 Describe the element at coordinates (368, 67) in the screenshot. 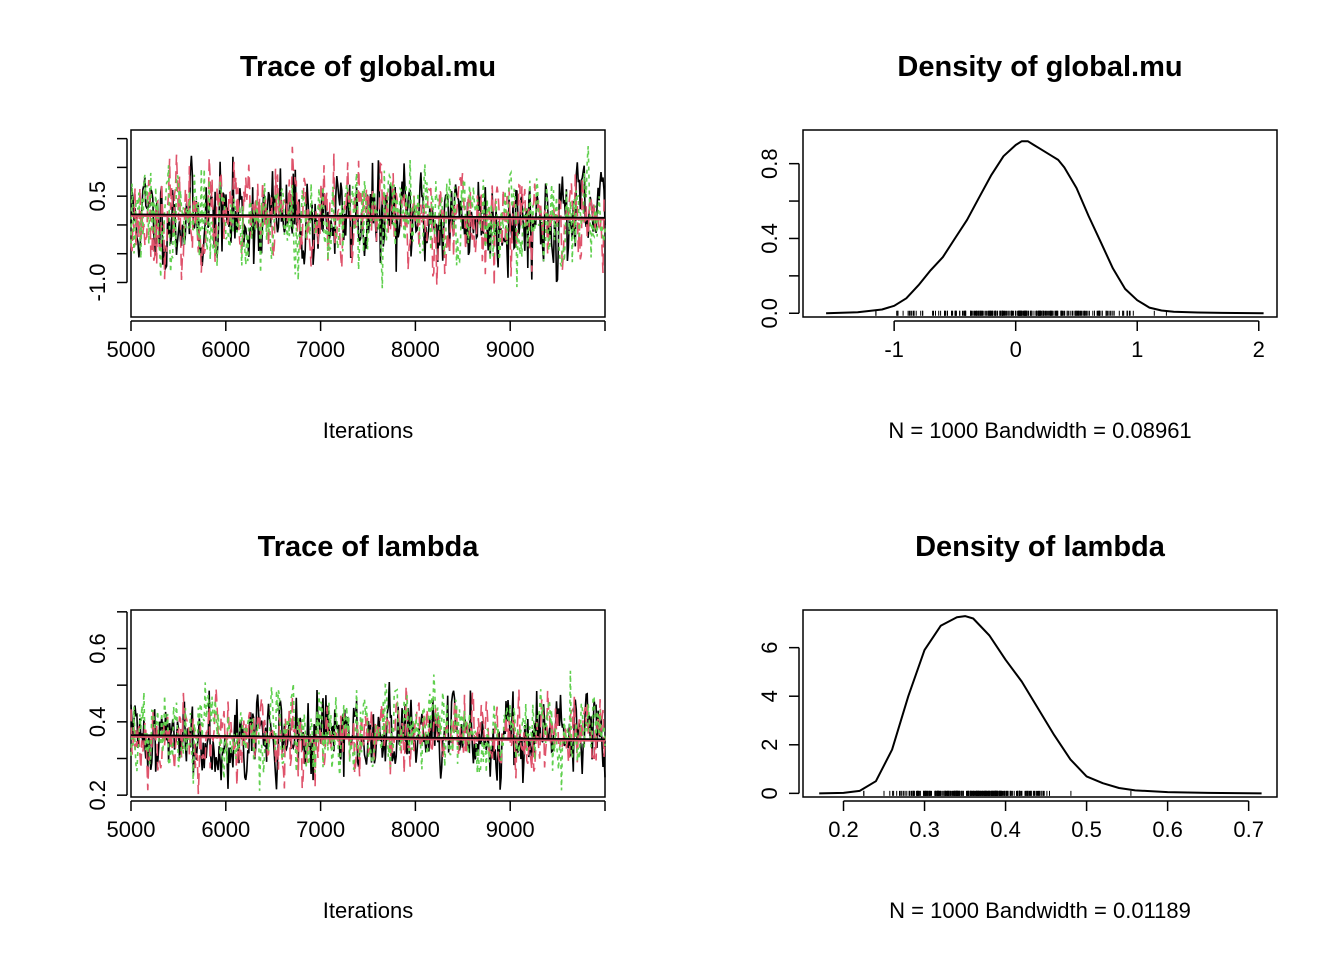

I see `trace-global-mu-title: Trace of global.mu` at that location.